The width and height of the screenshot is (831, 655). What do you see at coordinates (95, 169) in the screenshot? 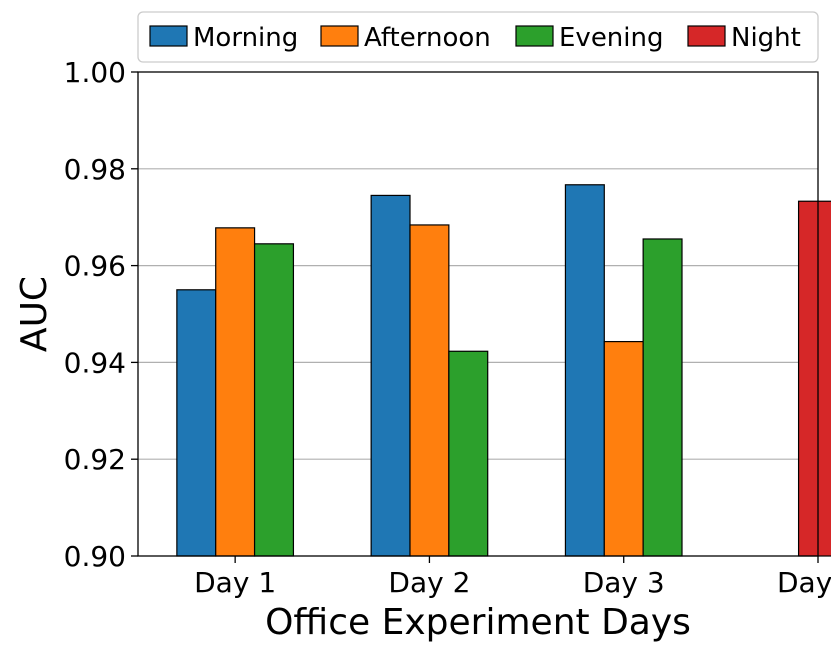
I see `y-tick-label: 0.98` at bounding box center [95, 169].